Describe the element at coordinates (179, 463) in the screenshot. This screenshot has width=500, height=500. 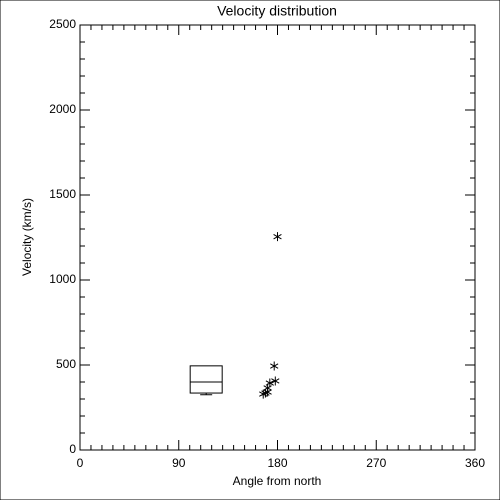
I see `x-tick-label: 90` at that location.